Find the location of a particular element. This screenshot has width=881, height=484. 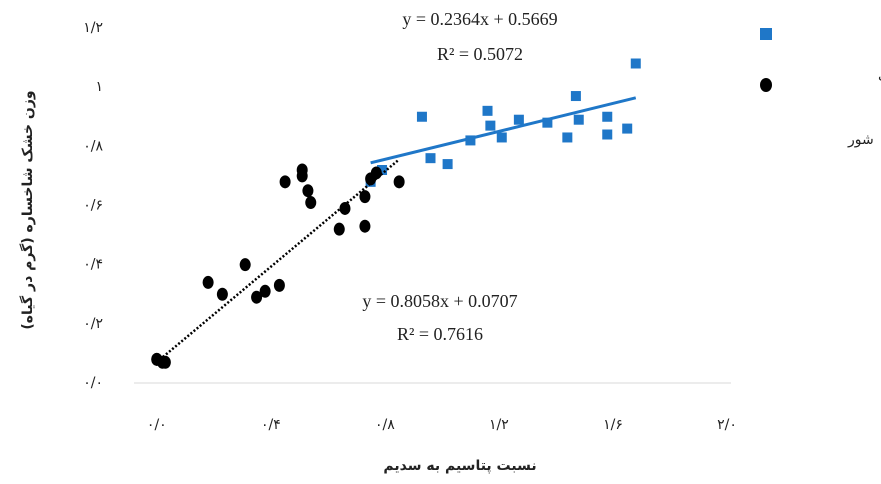

y-tick-label: ۰/۴ is located at coordinates (93, 265).